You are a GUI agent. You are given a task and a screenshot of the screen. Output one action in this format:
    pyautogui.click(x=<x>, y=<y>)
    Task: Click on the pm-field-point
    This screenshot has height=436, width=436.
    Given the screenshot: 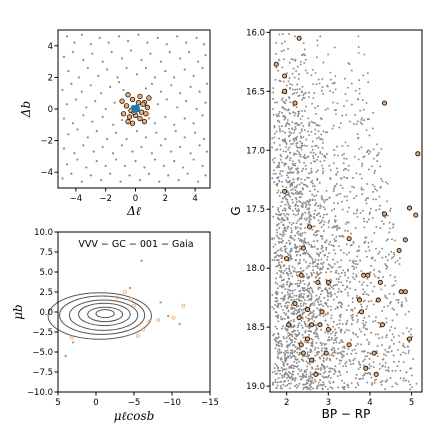 What is the action you would take?
    pyautogui.click(x=141, y=260)
    